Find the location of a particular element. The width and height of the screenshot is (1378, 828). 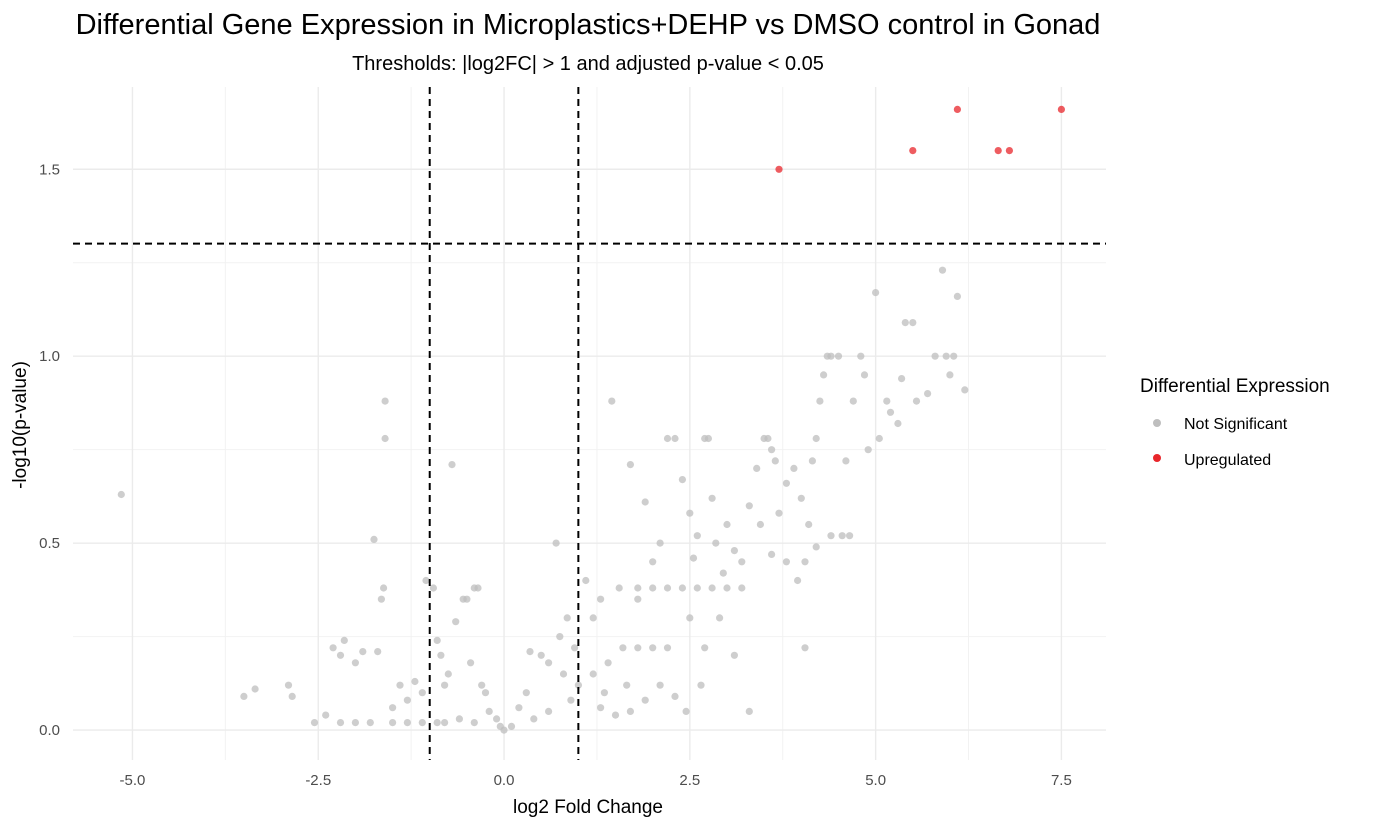

y-tick-label: 0.5 is located at coordinates (49, 543).